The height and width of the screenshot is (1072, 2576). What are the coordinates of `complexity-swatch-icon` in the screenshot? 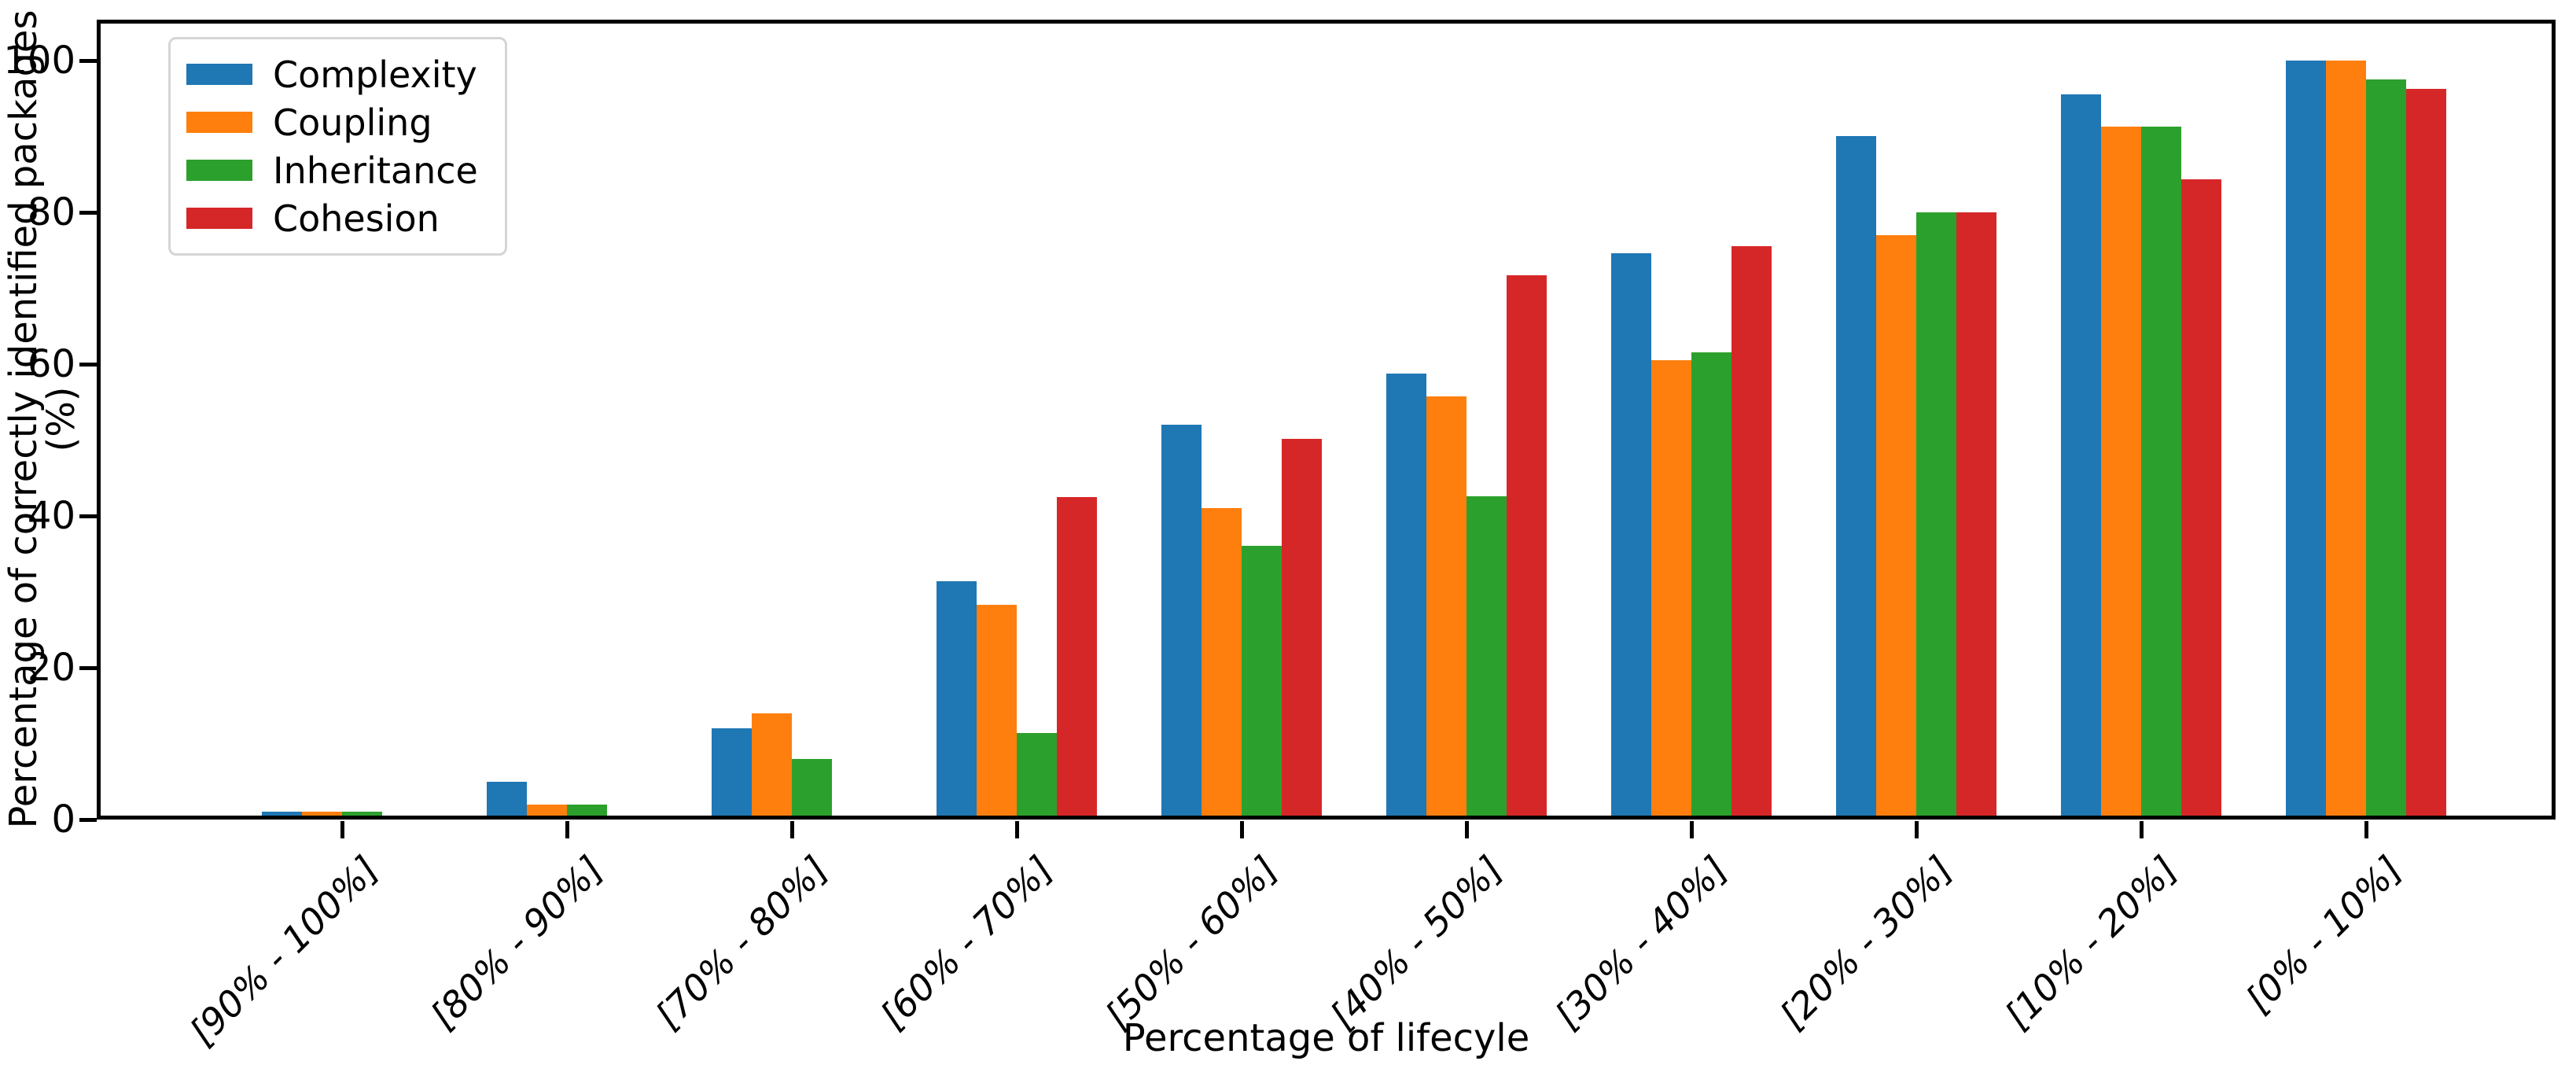 It's located at (219, 74).